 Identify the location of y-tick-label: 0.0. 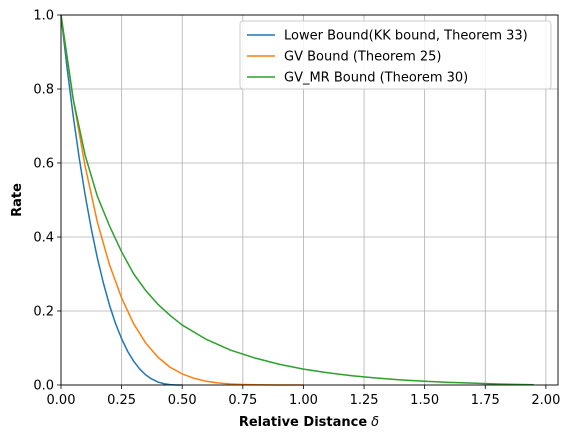
(43, 386).